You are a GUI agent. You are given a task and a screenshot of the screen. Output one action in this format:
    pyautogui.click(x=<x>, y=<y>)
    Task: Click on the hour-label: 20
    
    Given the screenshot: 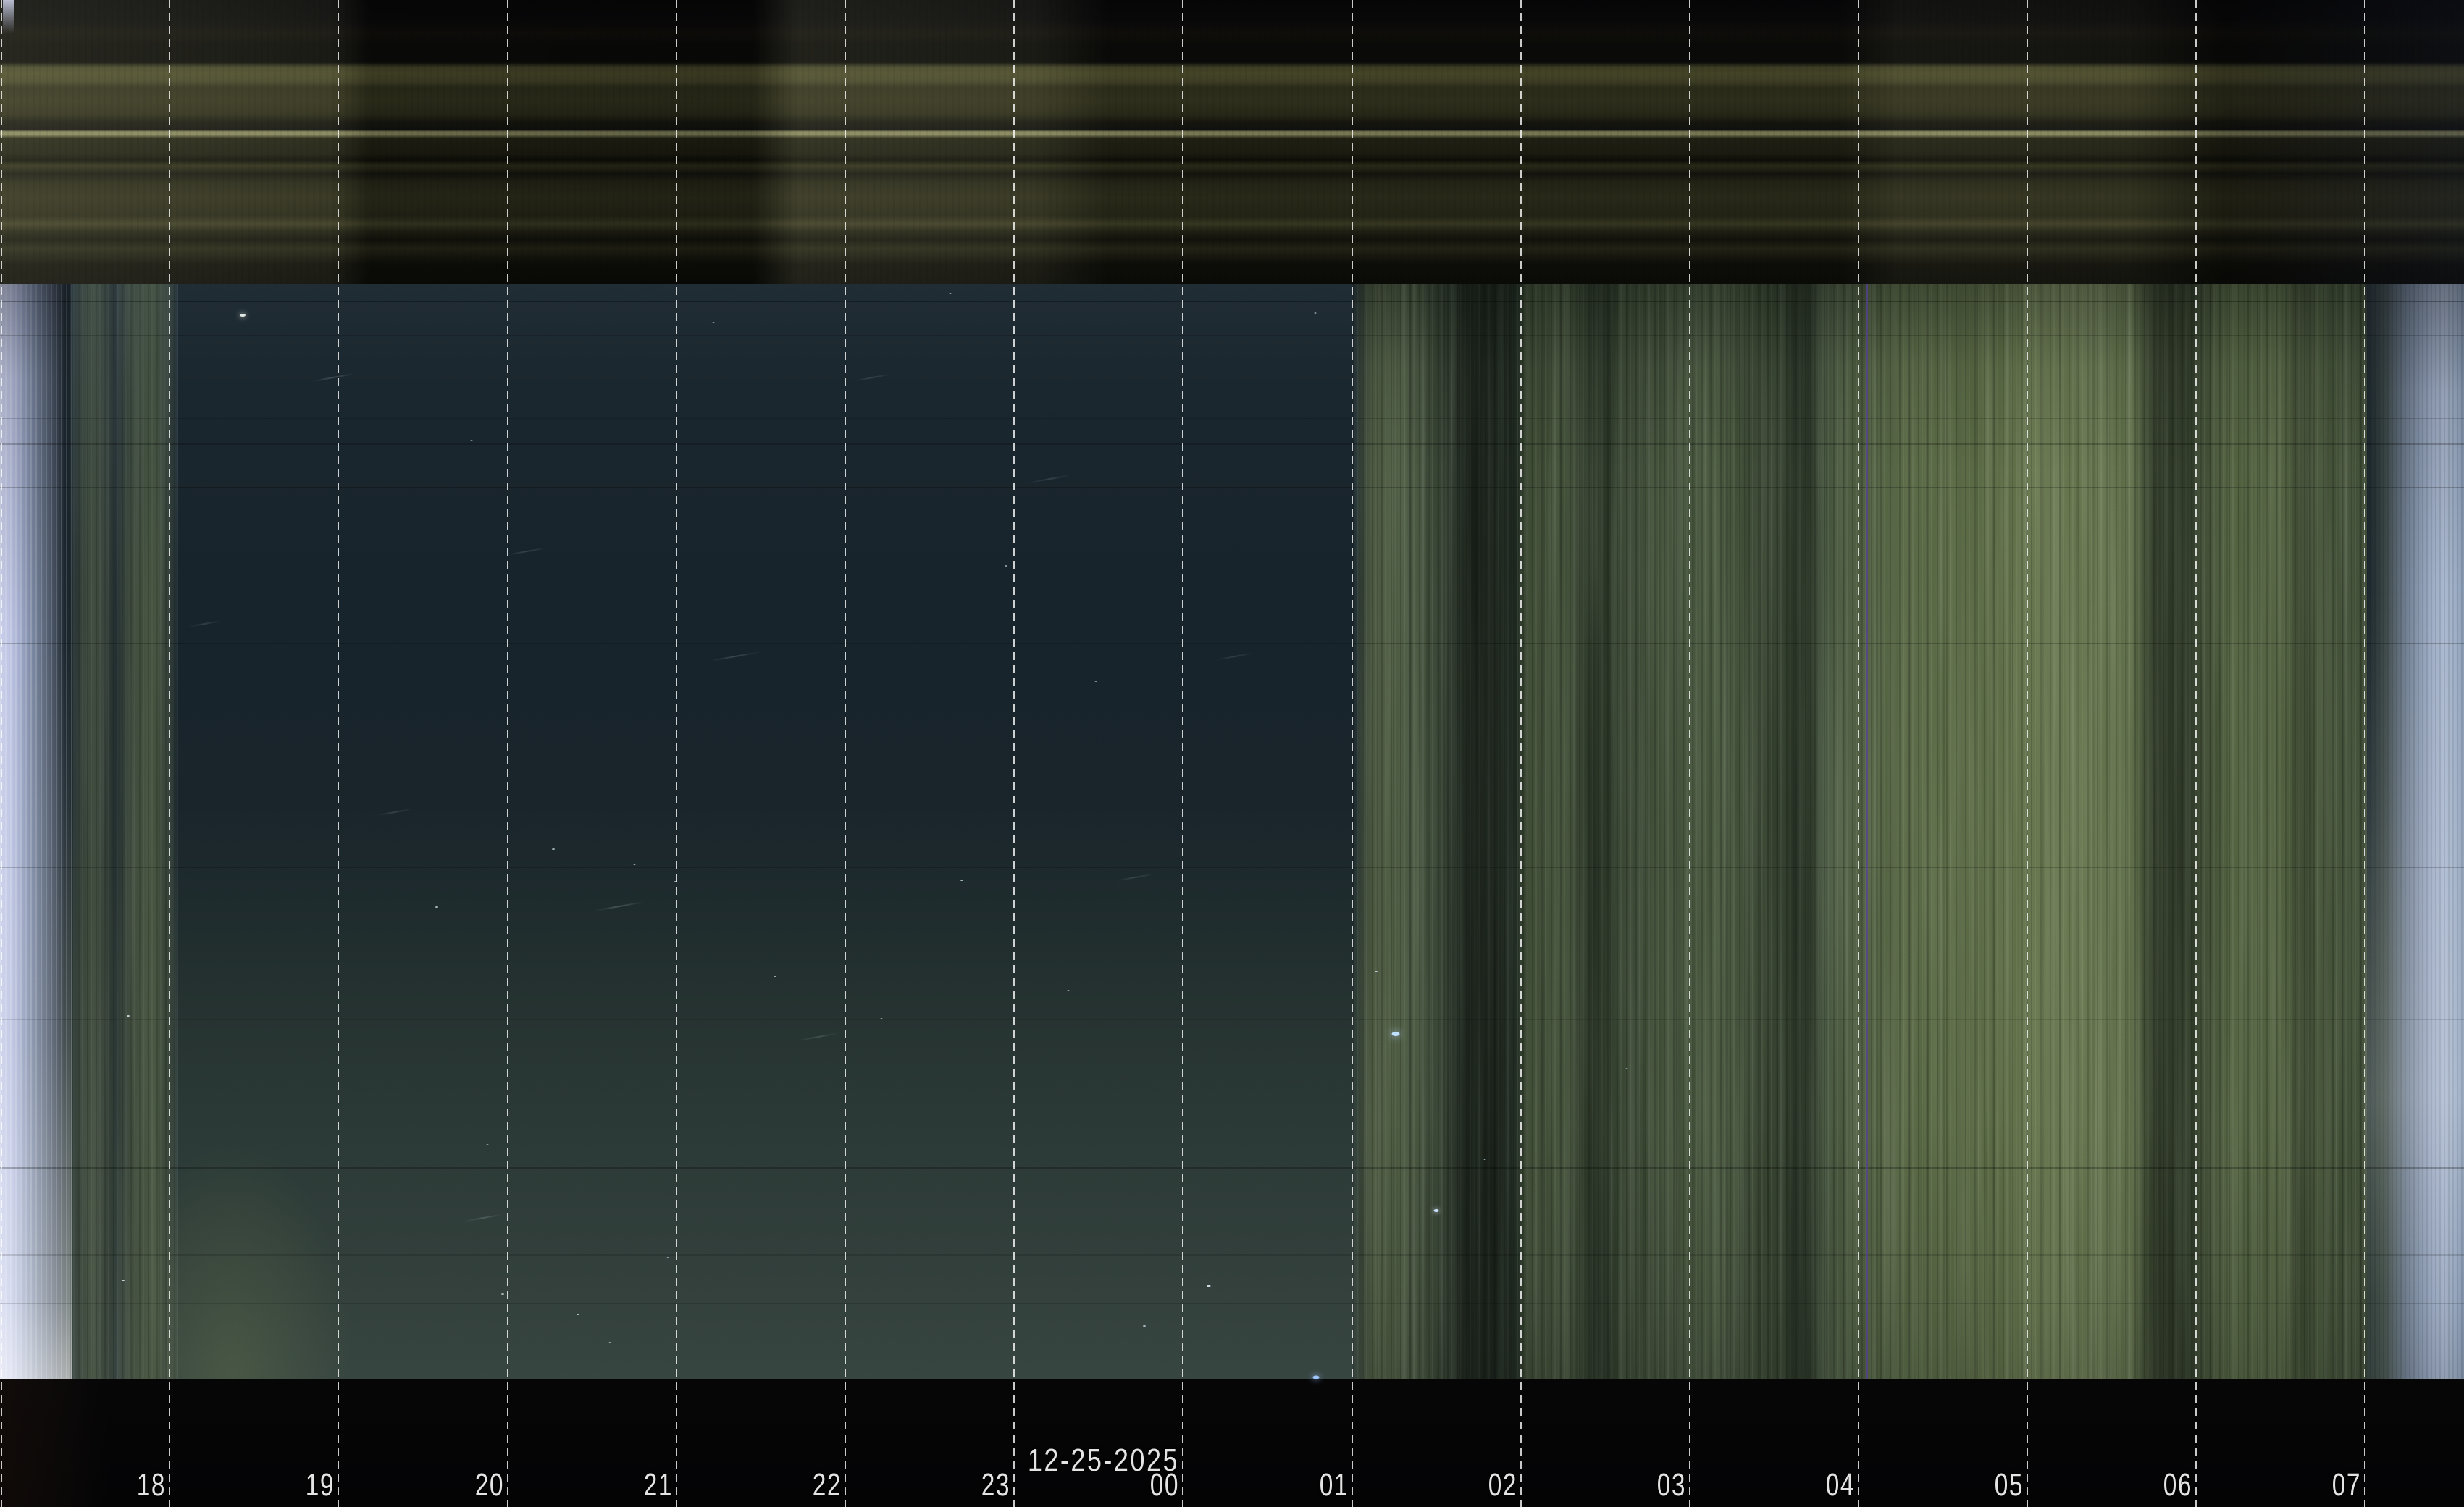 What is the action you would take?
    pyautogui.click(x=489, y=1485)
    